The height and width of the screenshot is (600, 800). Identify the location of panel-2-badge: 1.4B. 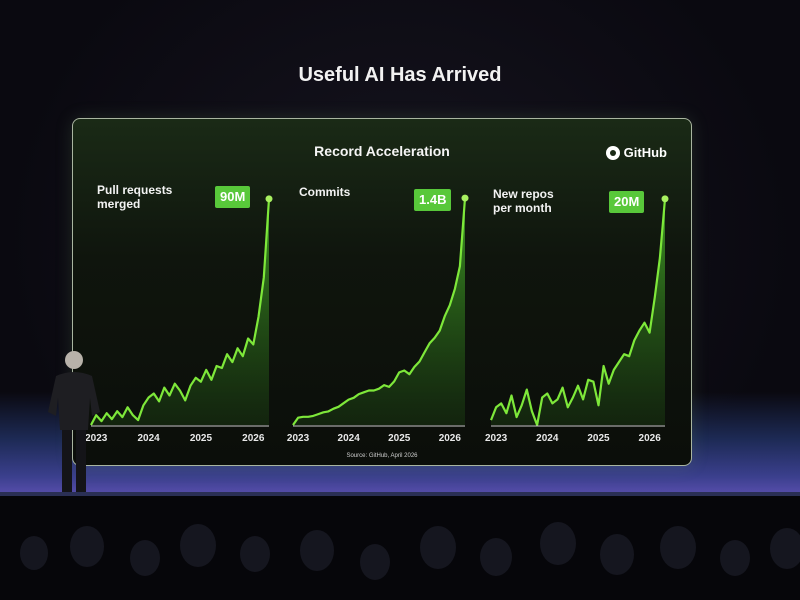
(433, 200).